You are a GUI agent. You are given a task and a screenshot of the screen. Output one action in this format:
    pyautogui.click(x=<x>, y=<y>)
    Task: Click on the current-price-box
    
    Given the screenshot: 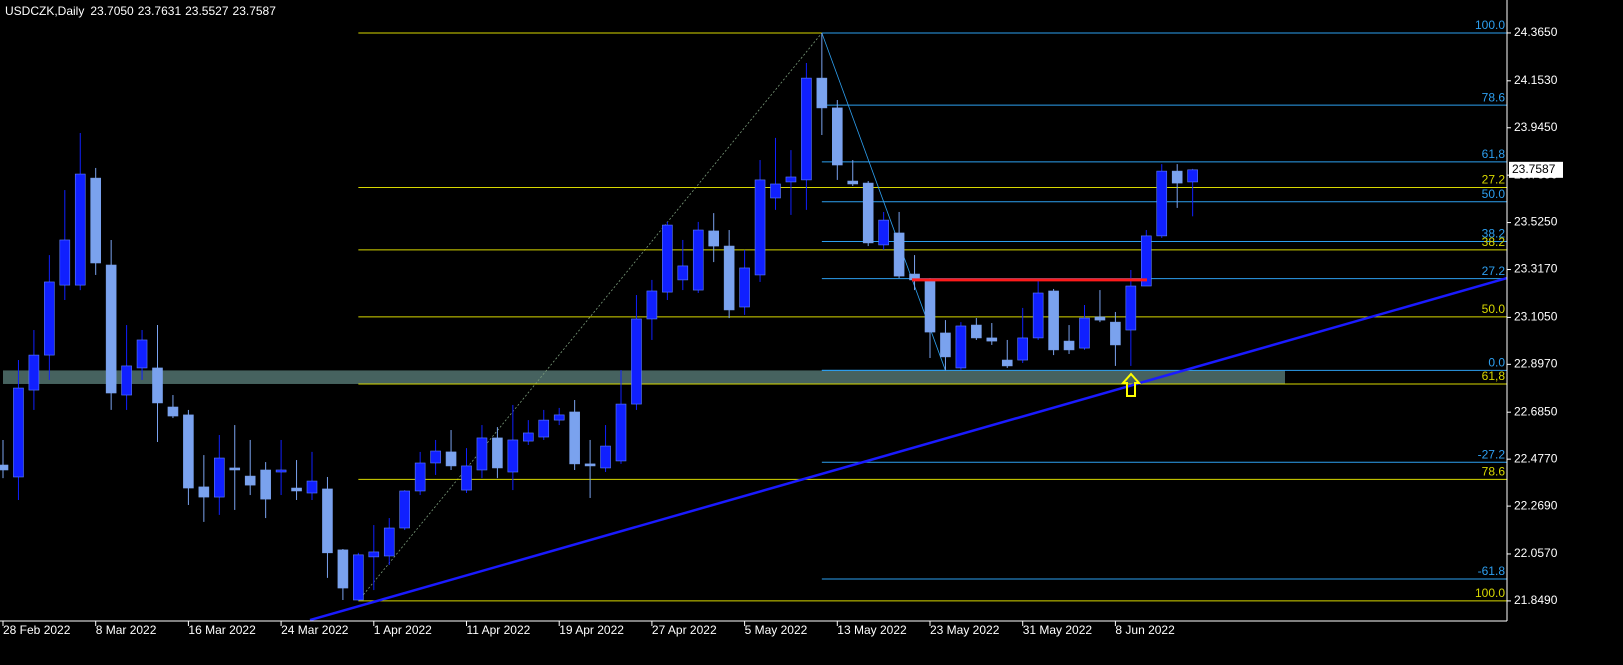 What is the action you would take?
    pyautogui.click(x=1536, y=169)
    